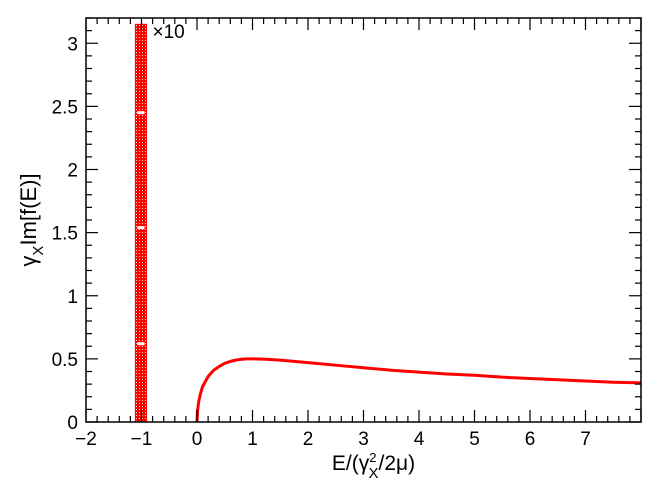 Image resolution: width=664 pixels, height=490 pixels. Describe the element at coordinates (585, 439) in the screenshot. I see `x-tick-label: 7` at that location.